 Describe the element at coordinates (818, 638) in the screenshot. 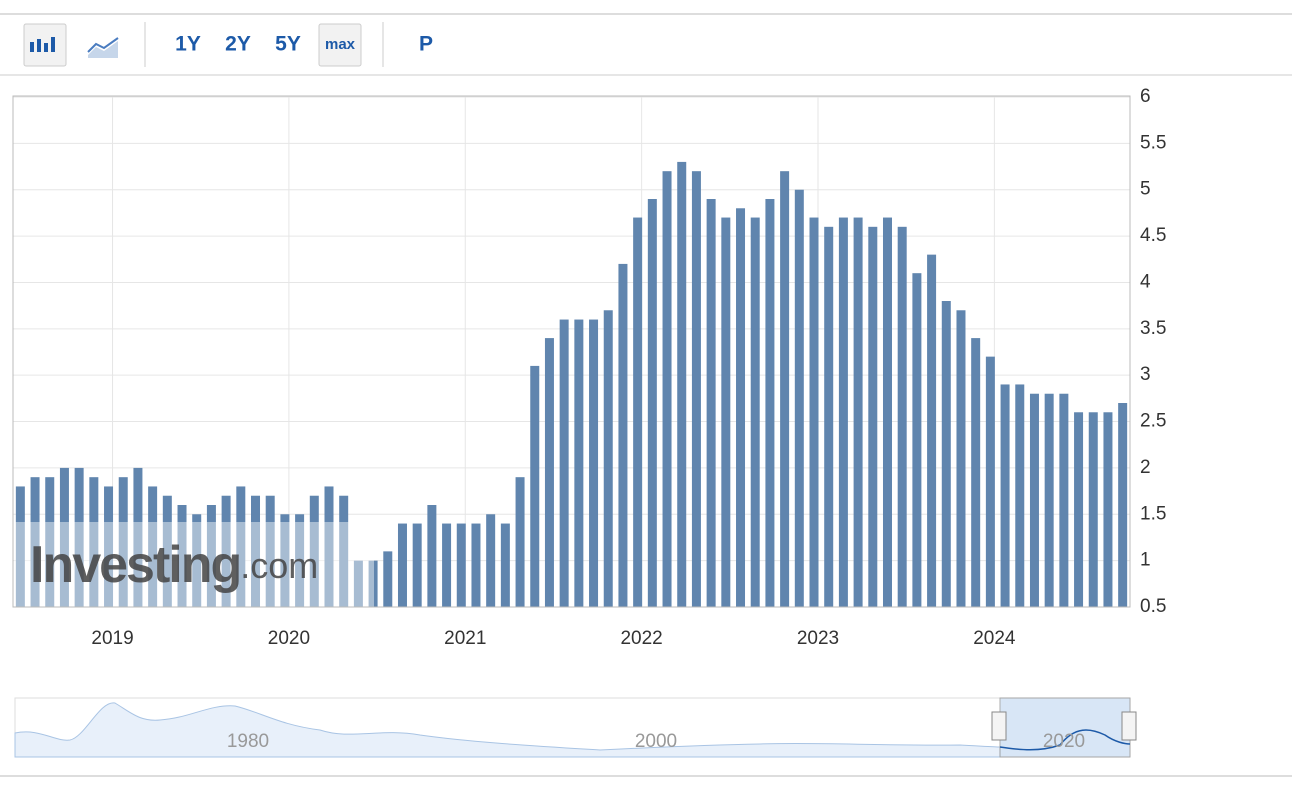

I see `x-tick-label: 2023` at that location.